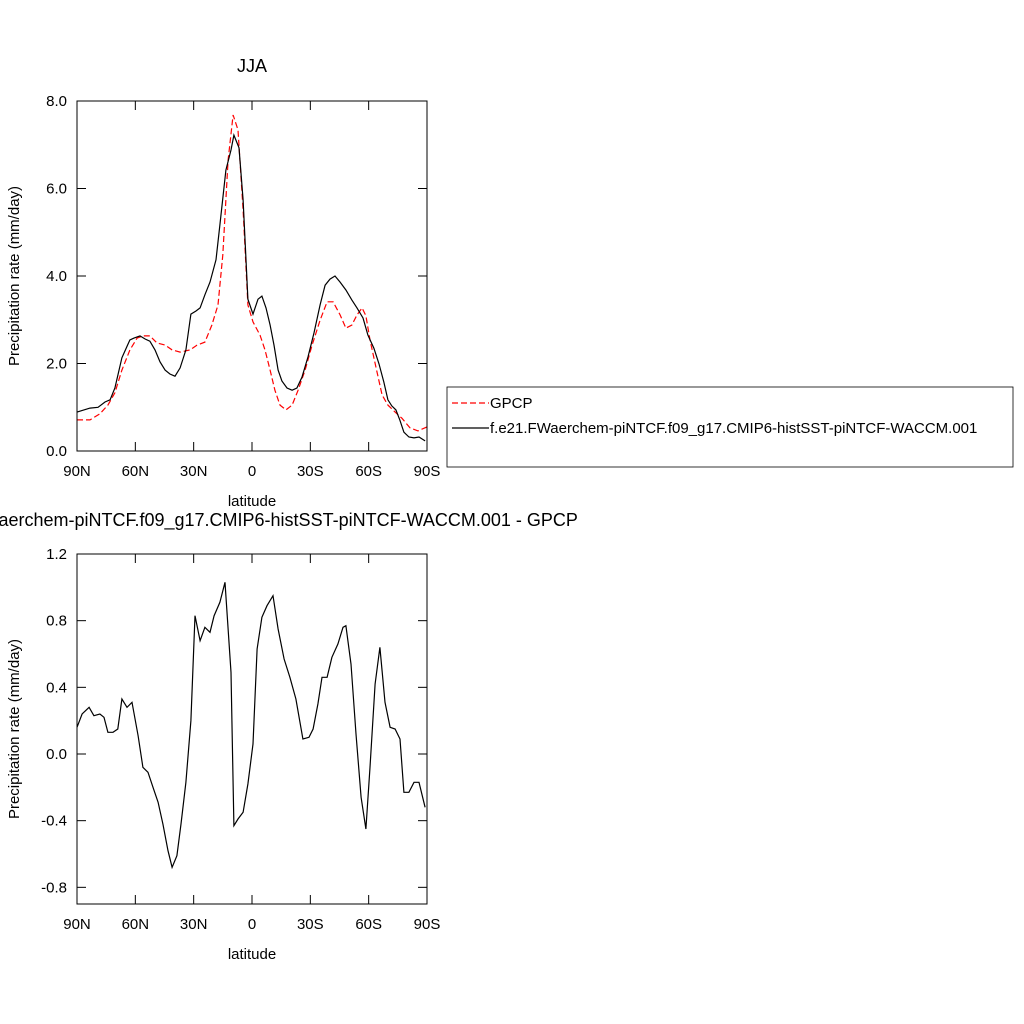 The image size is (1024, 1024). Describe the element at coordinates (56, 554) in the screenshot. I see `y-tick-label: 1.2` at that location.